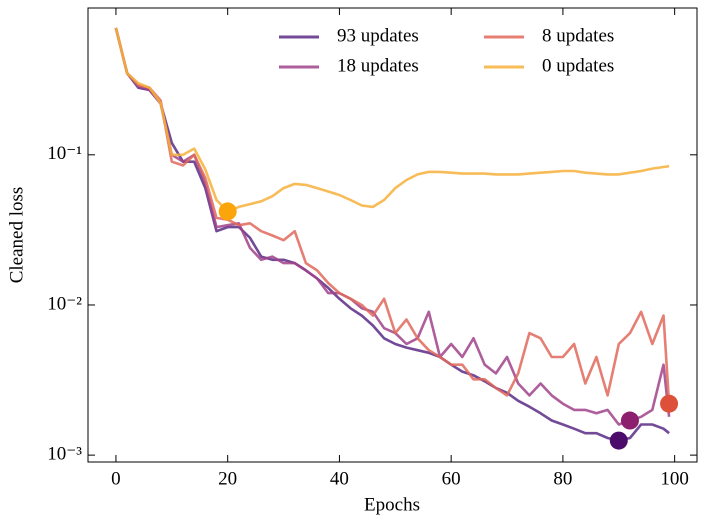 This screenshot has width=705, height=525. I want to click on x-tick-label: 20, so click(227, 478).